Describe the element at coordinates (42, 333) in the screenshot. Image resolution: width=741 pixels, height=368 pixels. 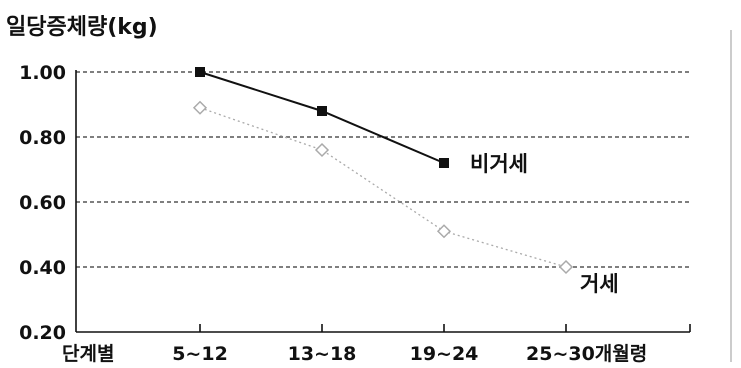
I see `y-tick-label: 0.20` at that location.